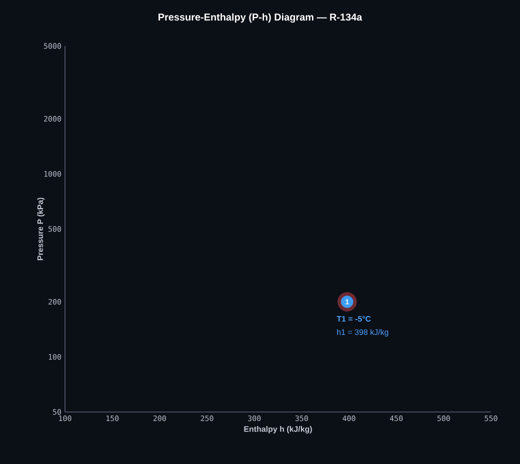  What do you see at coordinates (260, 18) in the screenshot?
I see `chart-title: Pressure-Enthalpy (P-h) Diagram — R-134a` at bounding box center [260, 18].